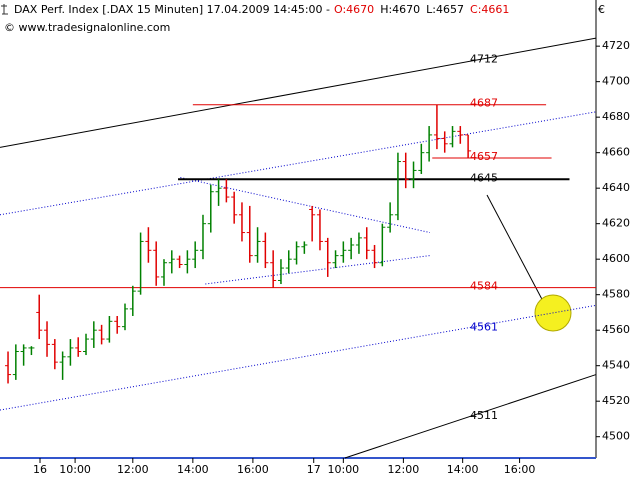 The width and height of the screenshot is (640, 480). Describe the element at coordinates (484, 326) in the screenshot. I see `level-label: 4561` at that location.